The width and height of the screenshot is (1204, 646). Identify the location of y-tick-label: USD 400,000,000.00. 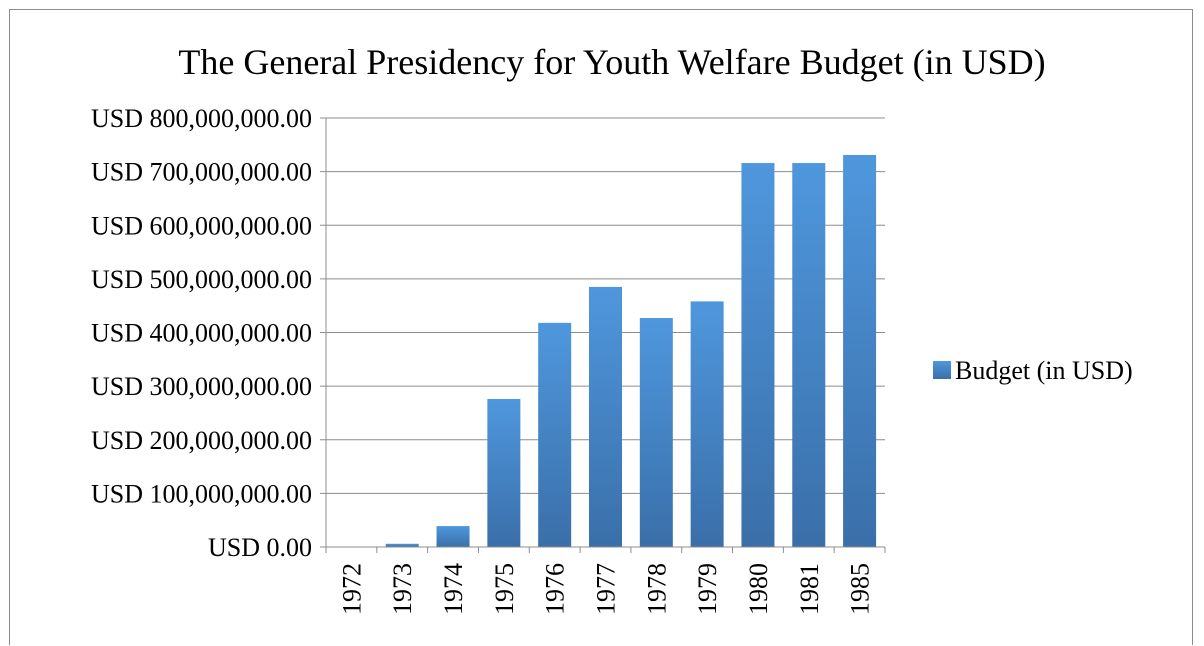
(201, 333).